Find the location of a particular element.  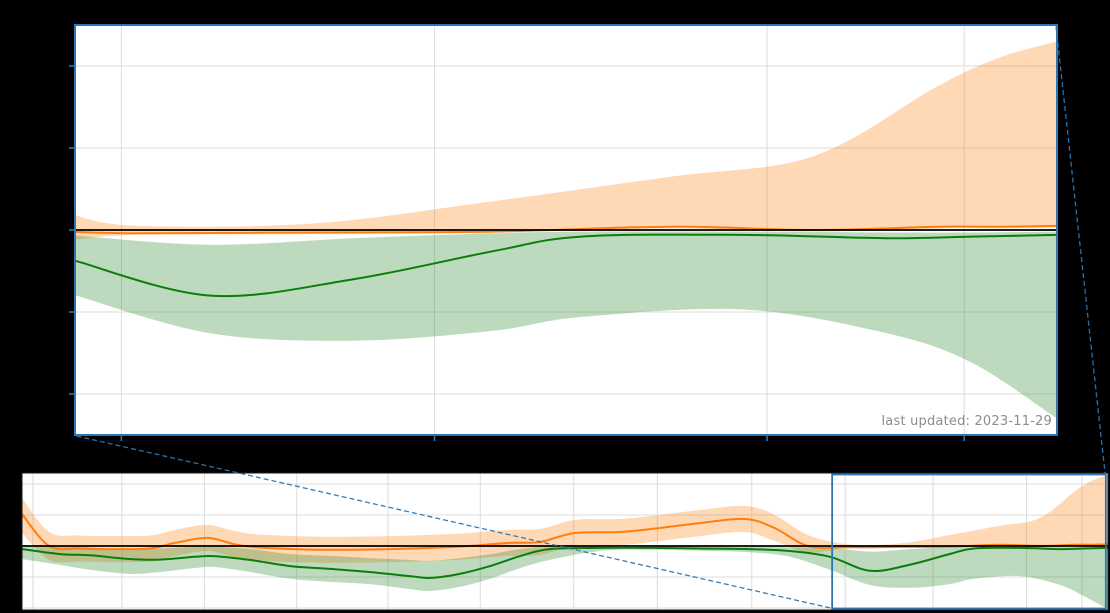

inset-connector-top-right is located at coordinates (1080, 251).